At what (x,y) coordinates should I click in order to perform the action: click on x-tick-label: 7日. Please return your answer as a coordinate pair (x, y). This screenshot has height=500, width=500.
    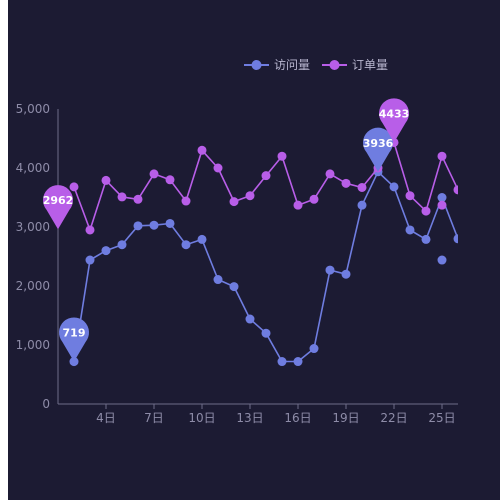
    Looking at the image, I should click on (154, 418).